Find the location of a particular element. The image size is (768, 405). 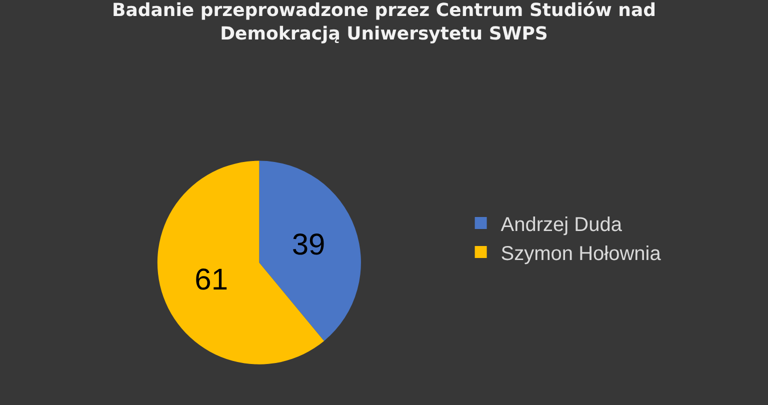

data-label: 39 is located at coordinates (309, 245).